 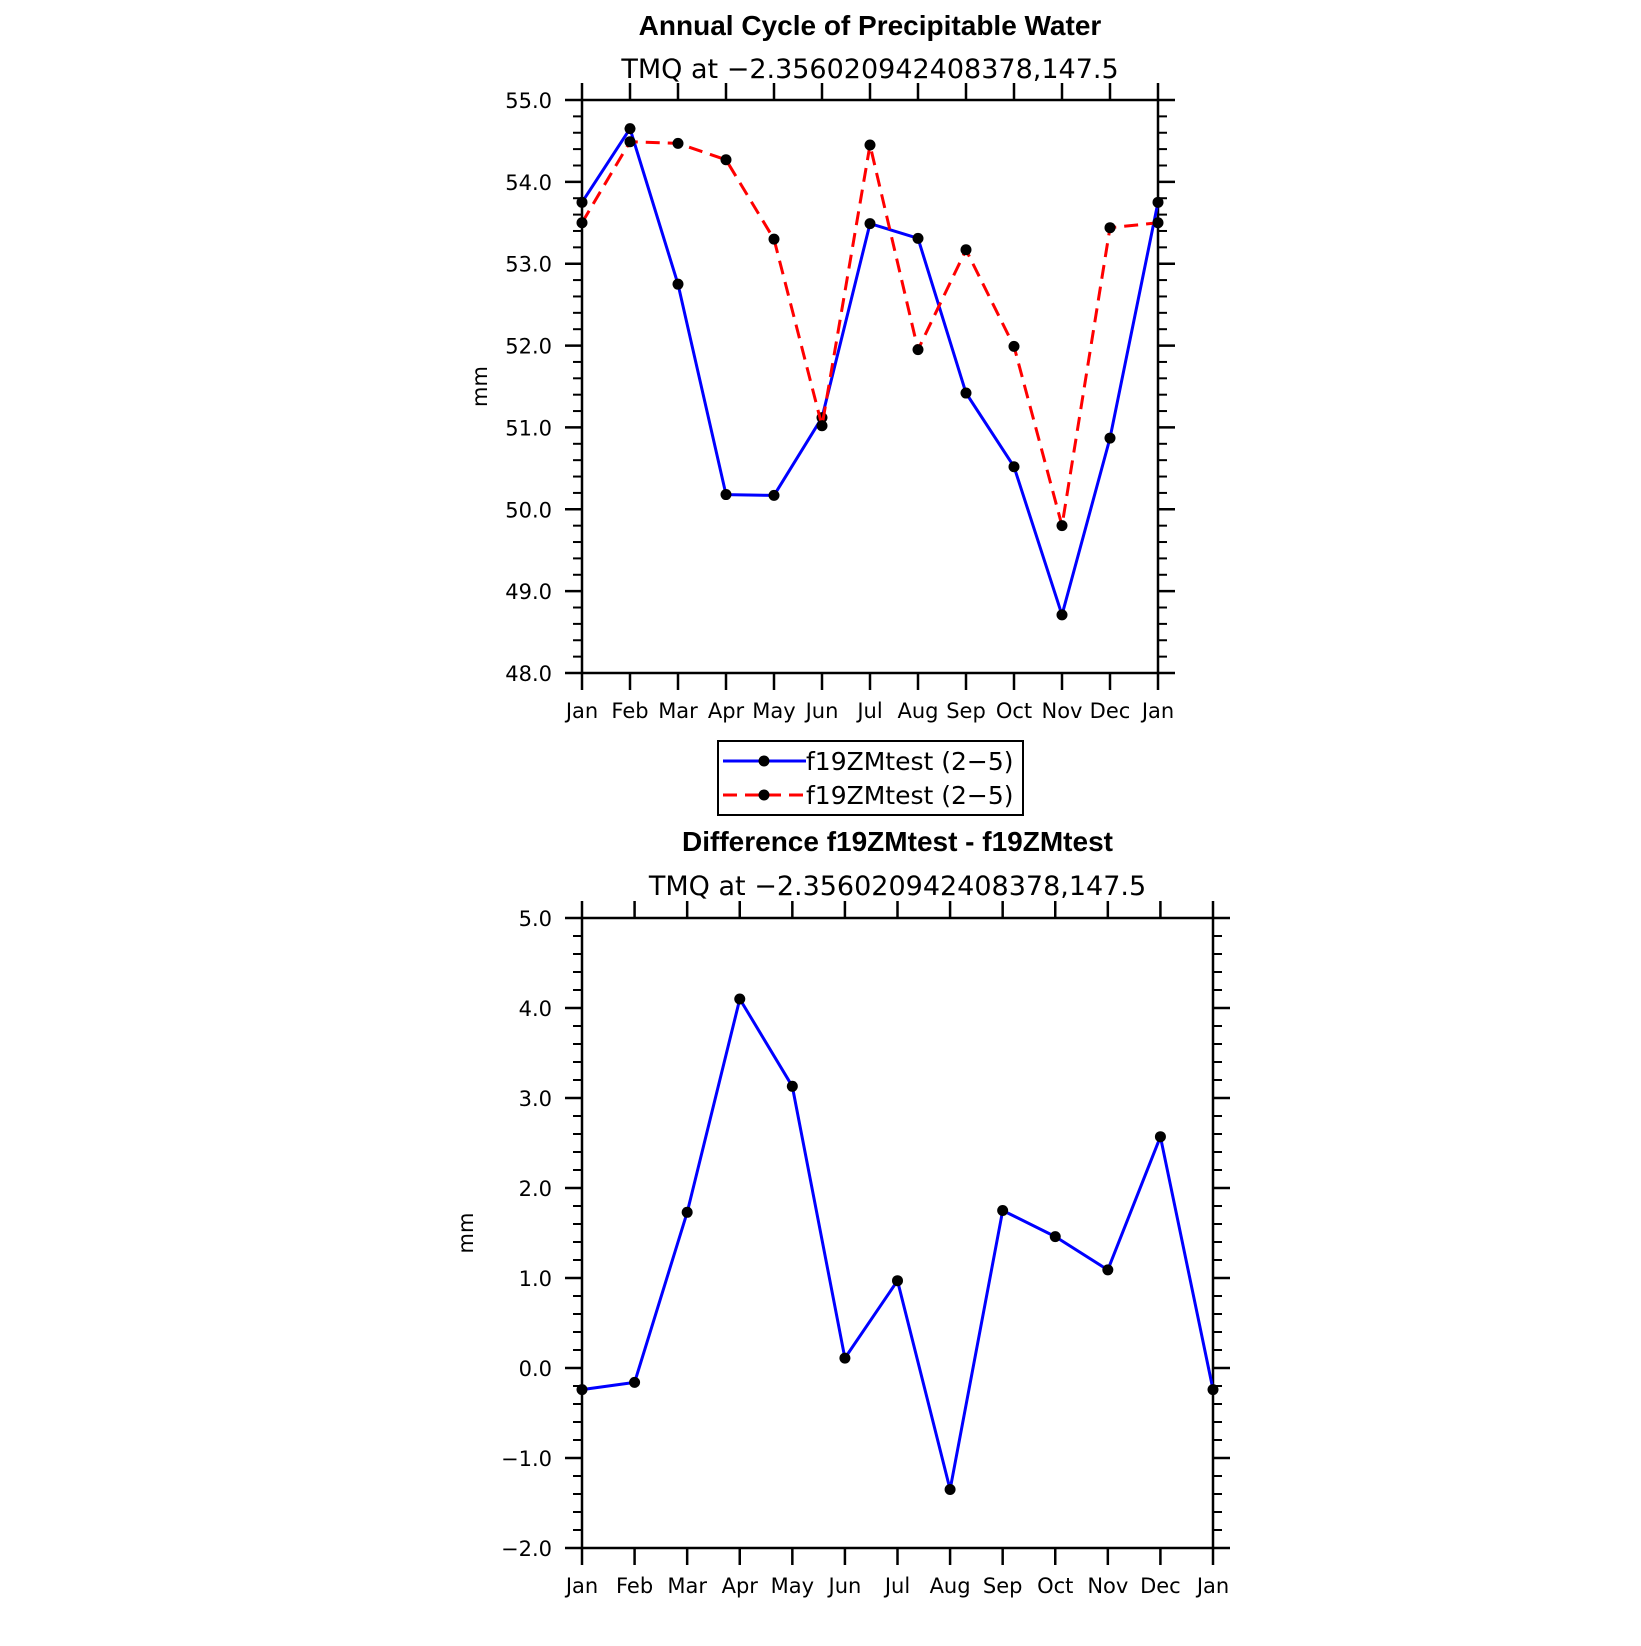 I want to click on legend-label-1: f19ZMtest (2−5), so click(x=910, y=795).